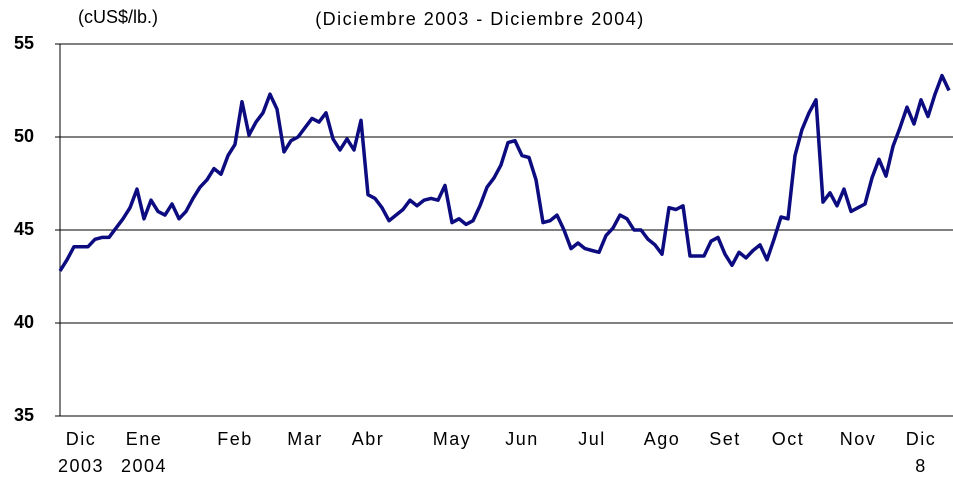 The height and width of the screenshot is (479, 953). Describe the element at coordinates (592, 439) in the screenshot. I see `x-tick-label: Jul` at that location.